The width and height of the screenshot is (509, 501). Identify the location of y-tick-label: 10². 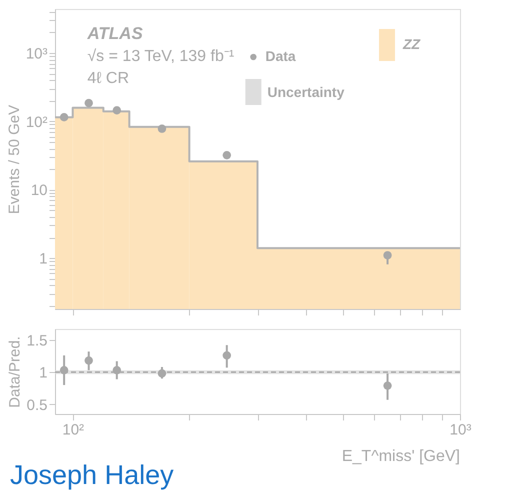
(37, 122).